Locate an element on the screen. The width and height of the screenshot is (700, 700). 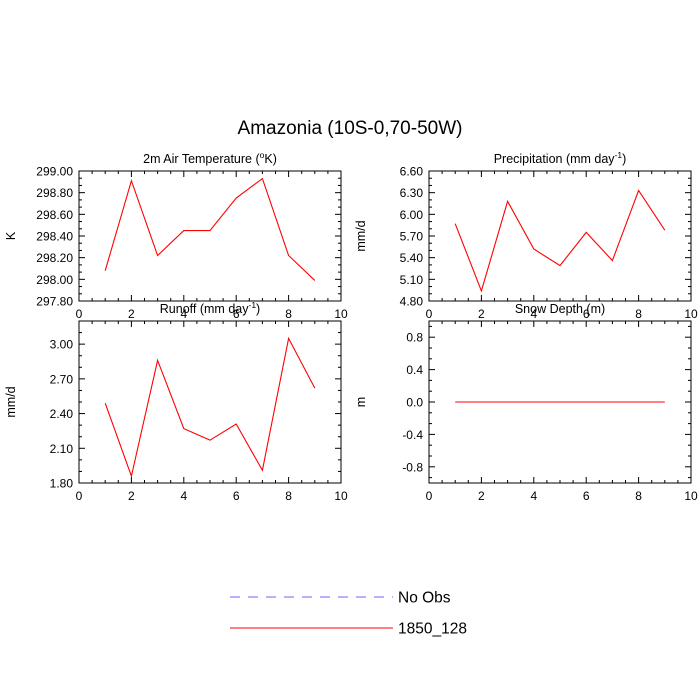
y-axis-label: K is located at coordinates (11, 235).